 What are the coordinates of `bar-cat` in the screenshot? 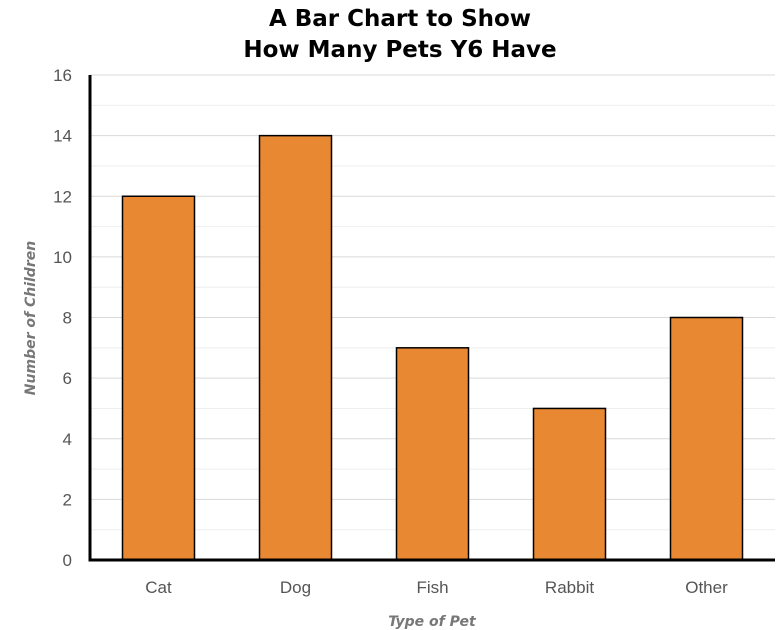 It's located at (158, 378).